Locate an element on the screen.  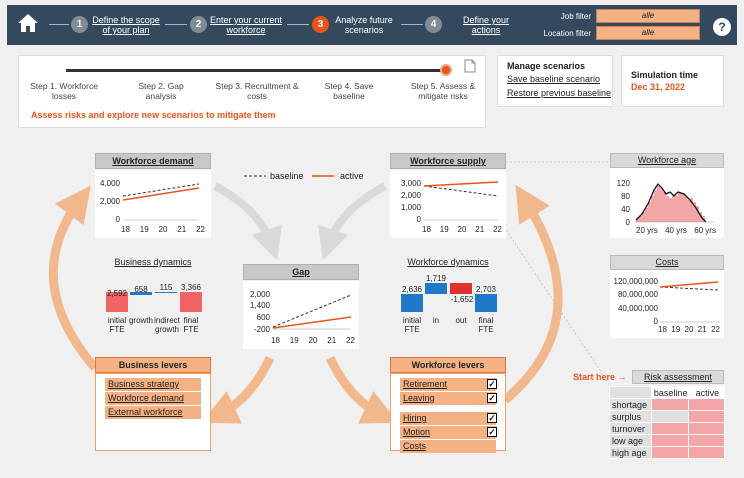
supply-ytick: 3,000 is located at coordinates (410, 183).